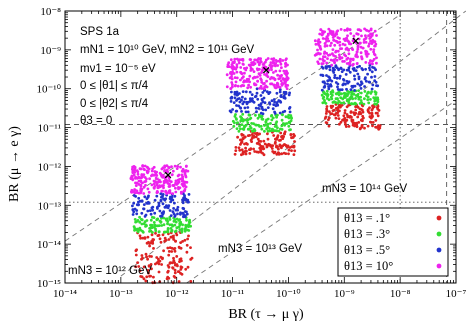  I want to click on legend-box, so click(393, 242).